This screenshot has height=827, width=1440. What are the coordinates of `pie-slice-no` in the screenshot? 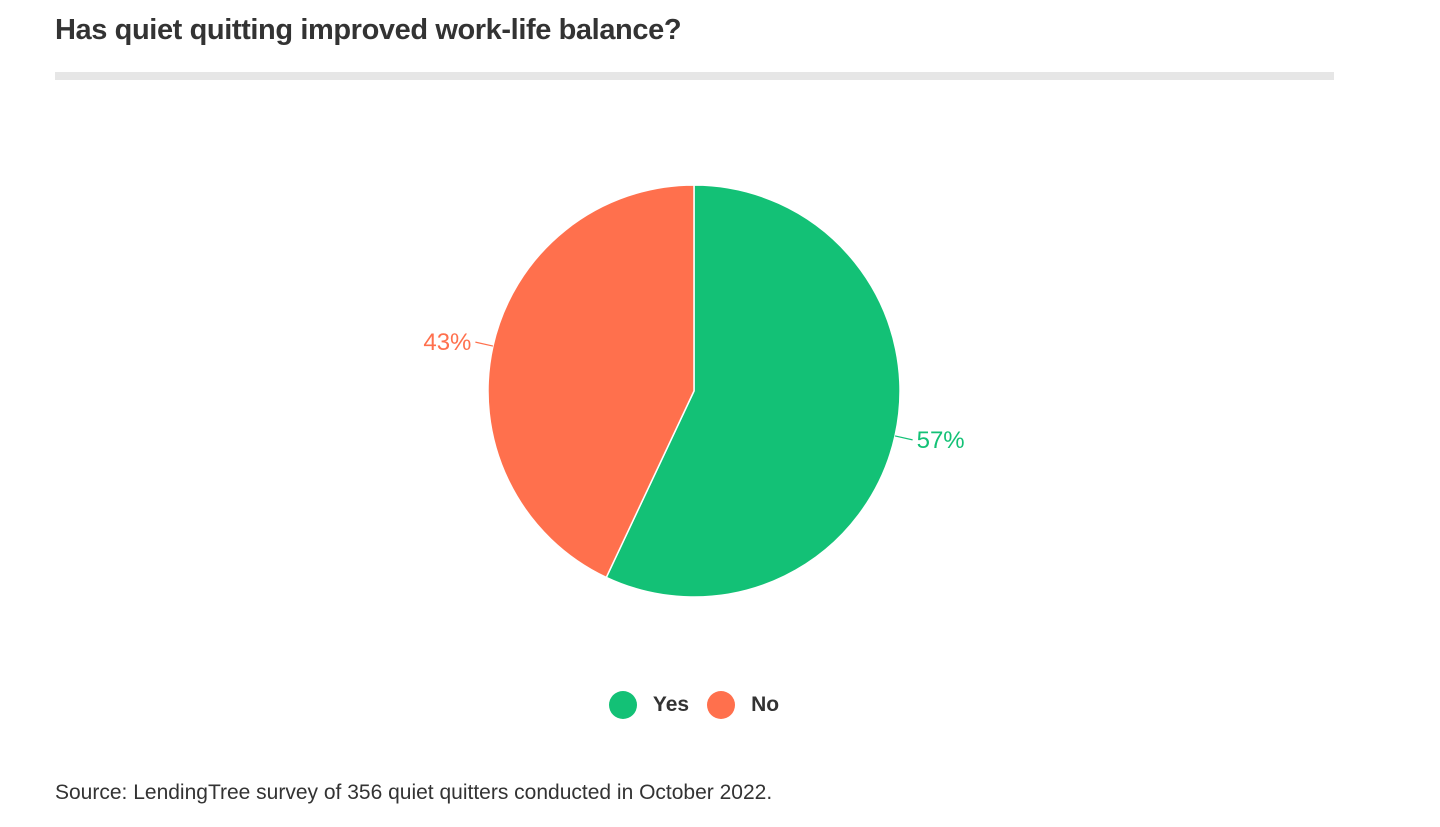 It's located at (591, 381).